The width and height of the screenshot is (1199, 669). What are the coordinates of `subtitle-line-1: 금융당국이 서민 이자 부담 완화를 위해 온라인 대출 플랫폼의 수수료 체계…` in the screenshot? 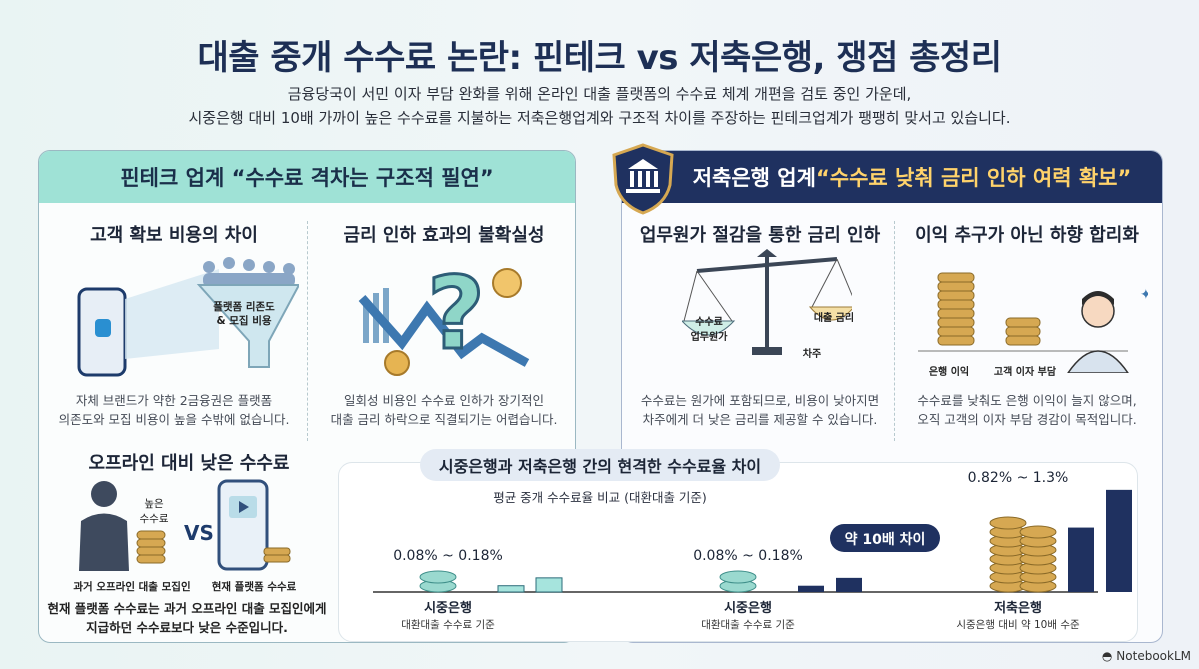 It's located at (599, 94).